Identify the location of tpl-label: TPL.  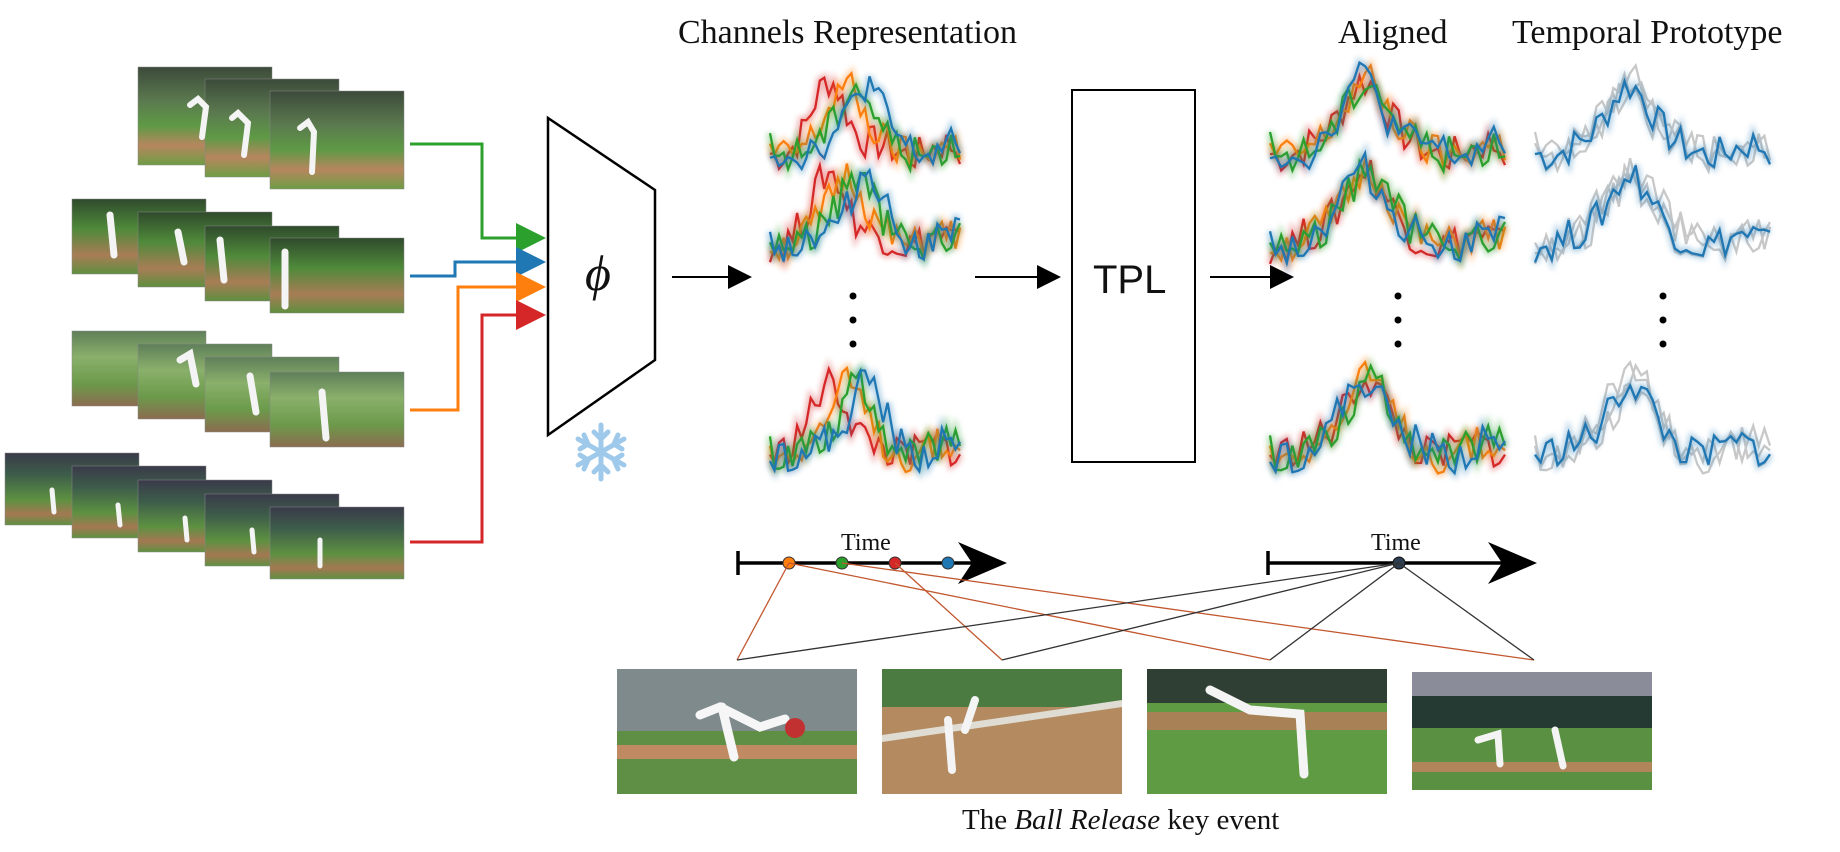
(1130, 280).